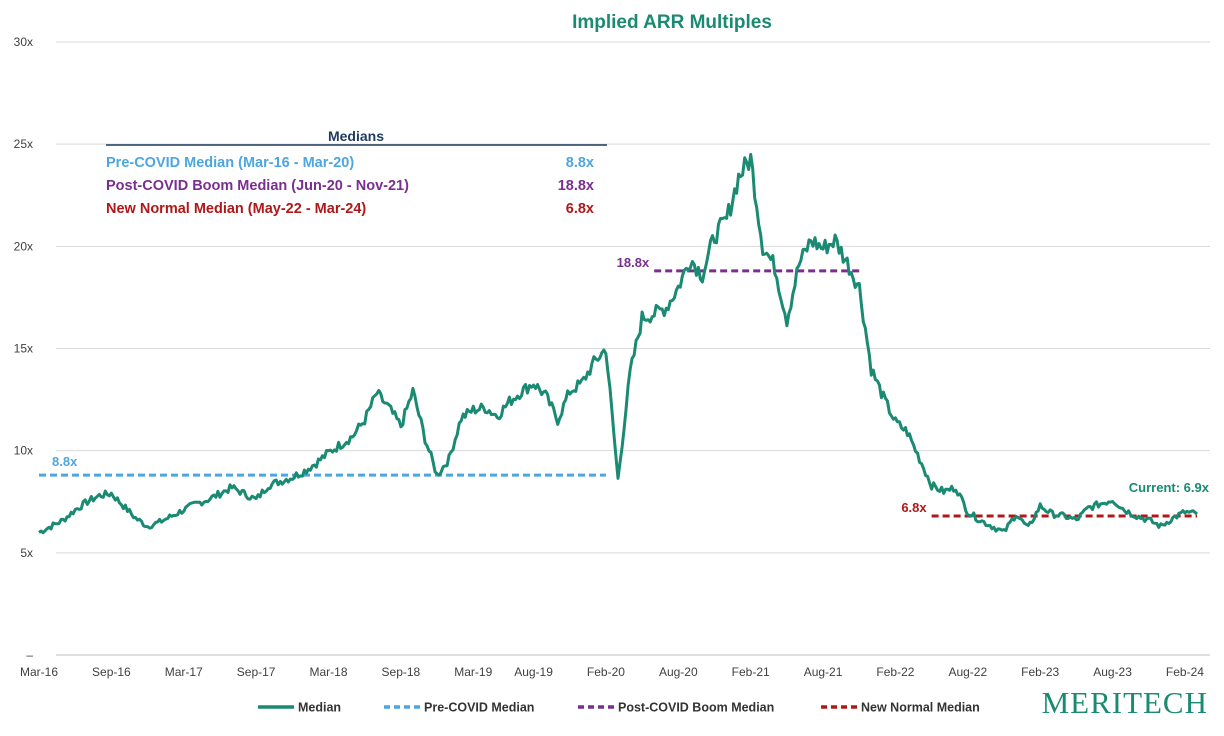 The height and width of the screenshot is (736, 1224). I want to click on legend-label: New Normal Median, so click(920, 708).